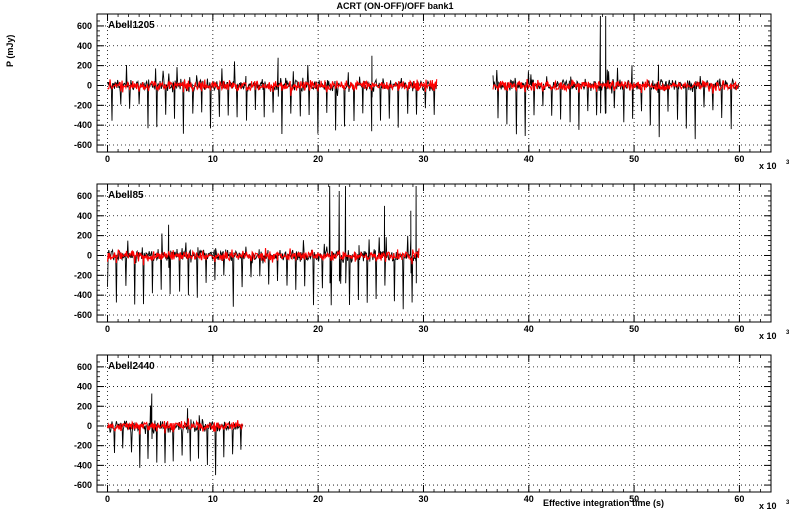  What do you see at coordinates (603, 503) in the screenshot?
I see `x-axis-label: Effective integration time (s)` at bounding box center [603, 503].